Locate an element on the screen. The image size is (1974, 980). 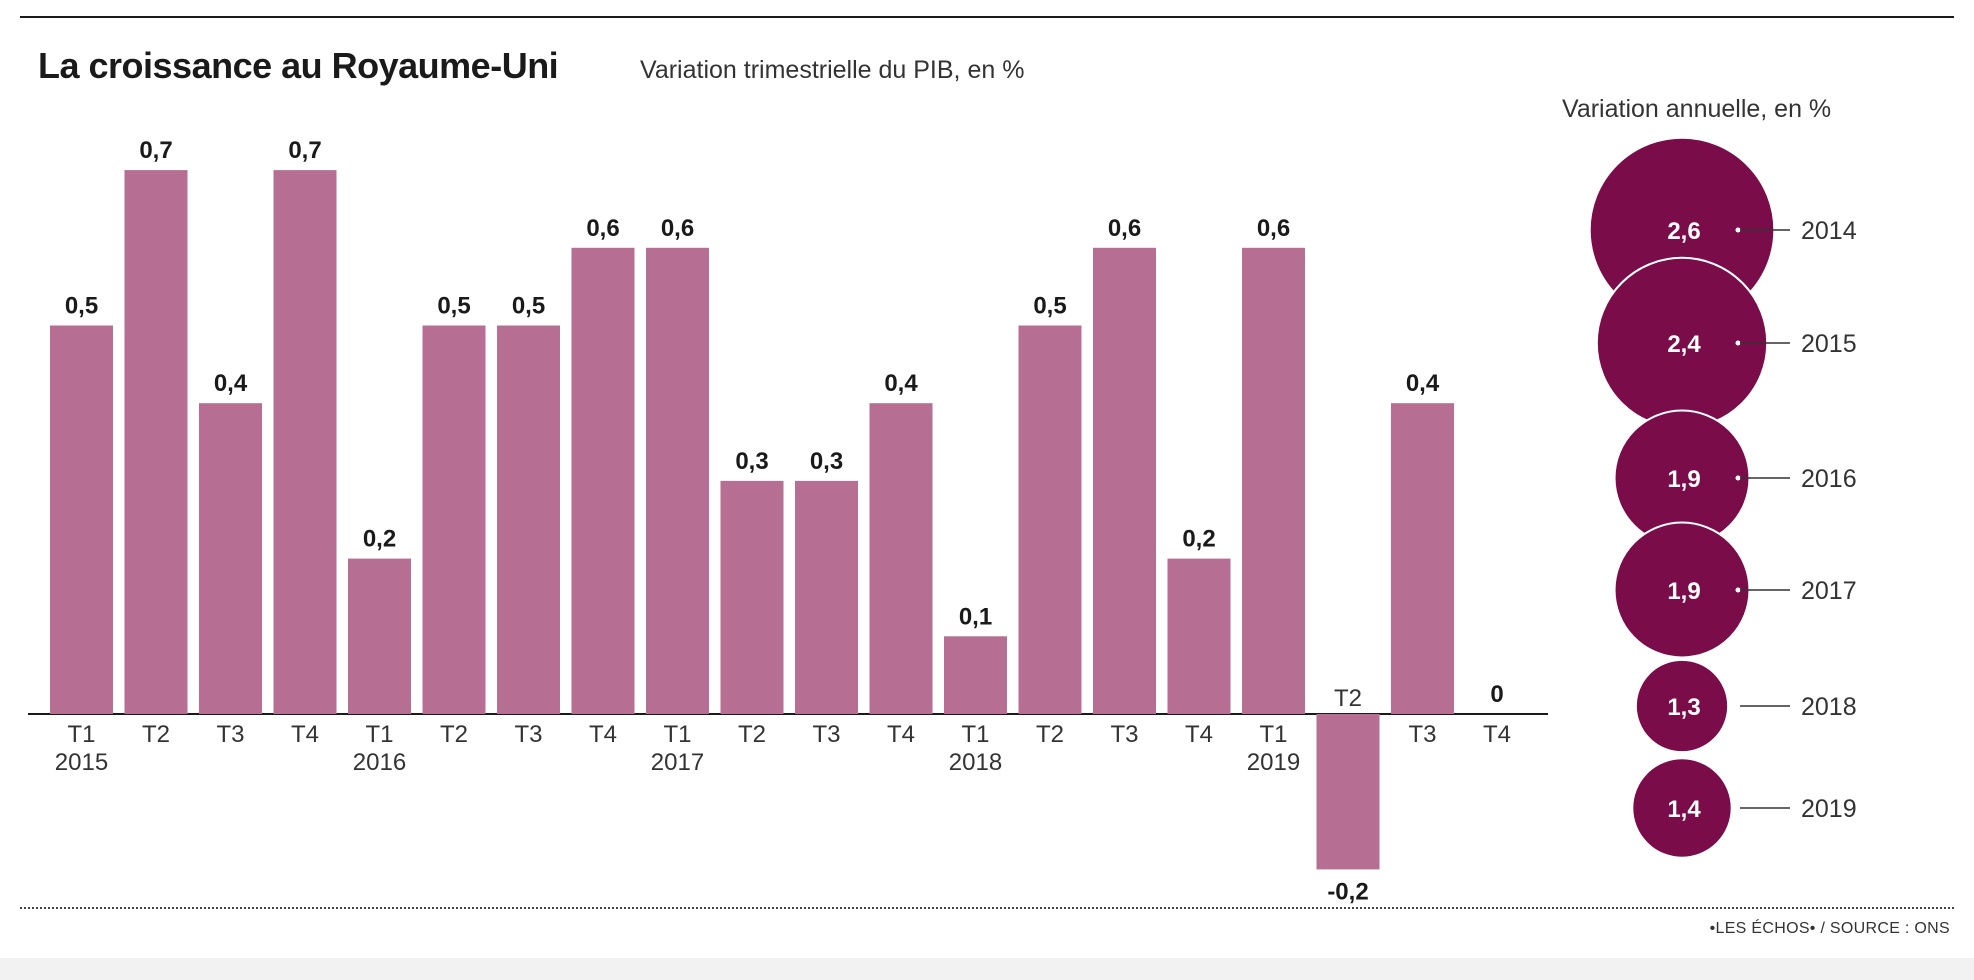
bar-value-label-13: 0,1 is located at coordinates (975, 616).